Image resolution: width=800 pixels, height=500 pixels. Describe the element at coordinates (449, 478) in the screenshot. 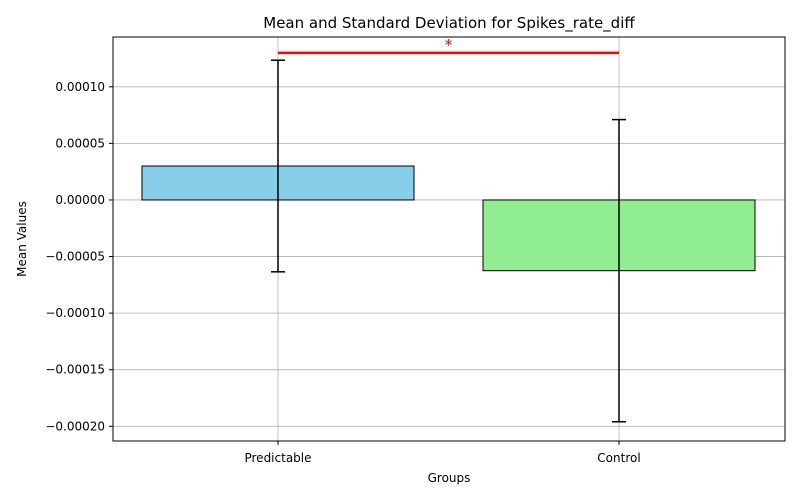

I see `x-axis-label: Groups` at that location.